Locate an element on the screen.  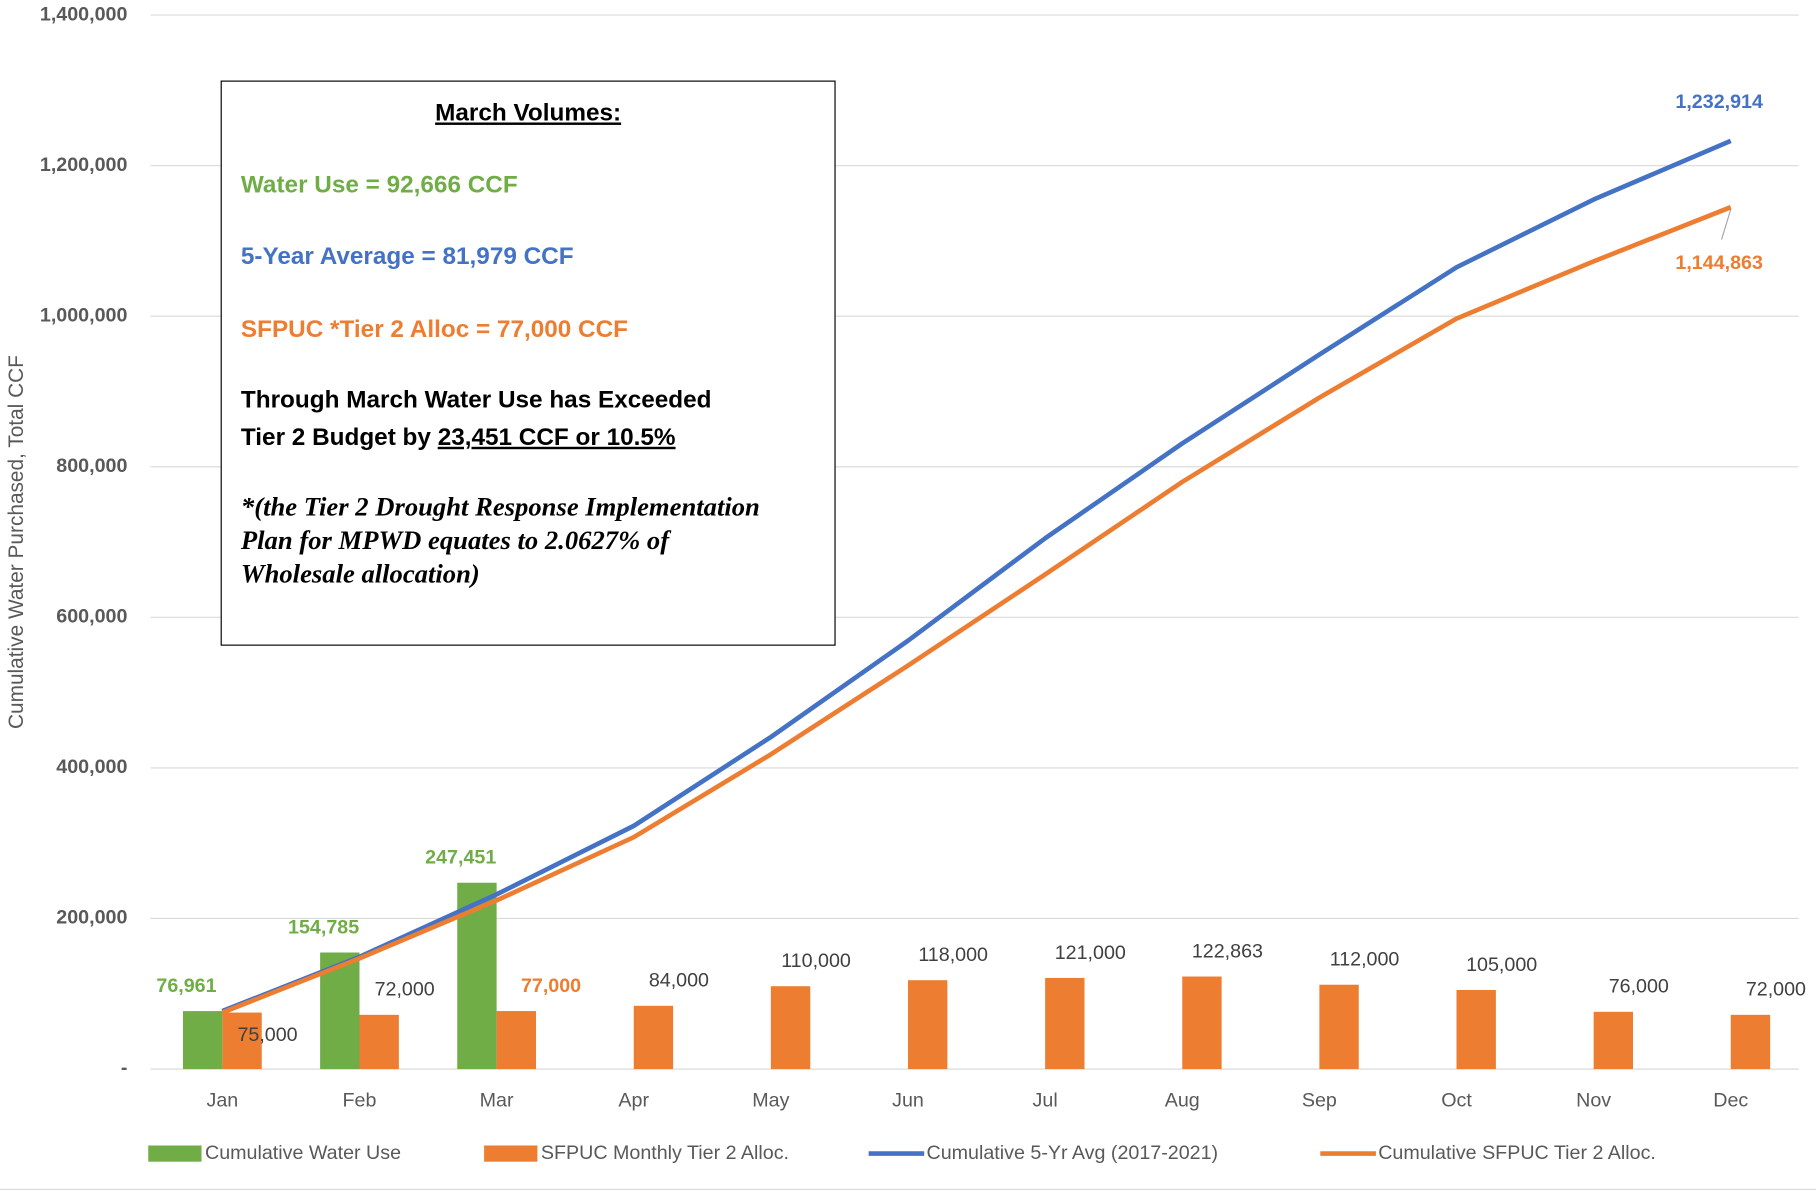
x-tick-label: Apr is located at coordinates (633, 1101).